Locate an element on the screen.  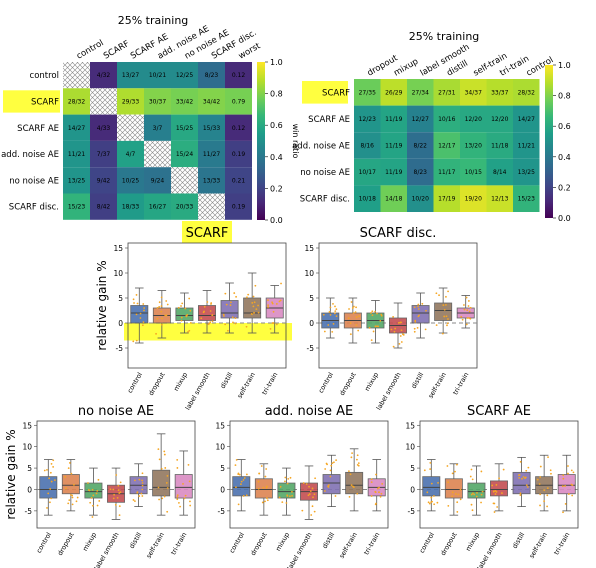
heatmap-left-xlabel: SCARF is located at coordinates (116, 50).